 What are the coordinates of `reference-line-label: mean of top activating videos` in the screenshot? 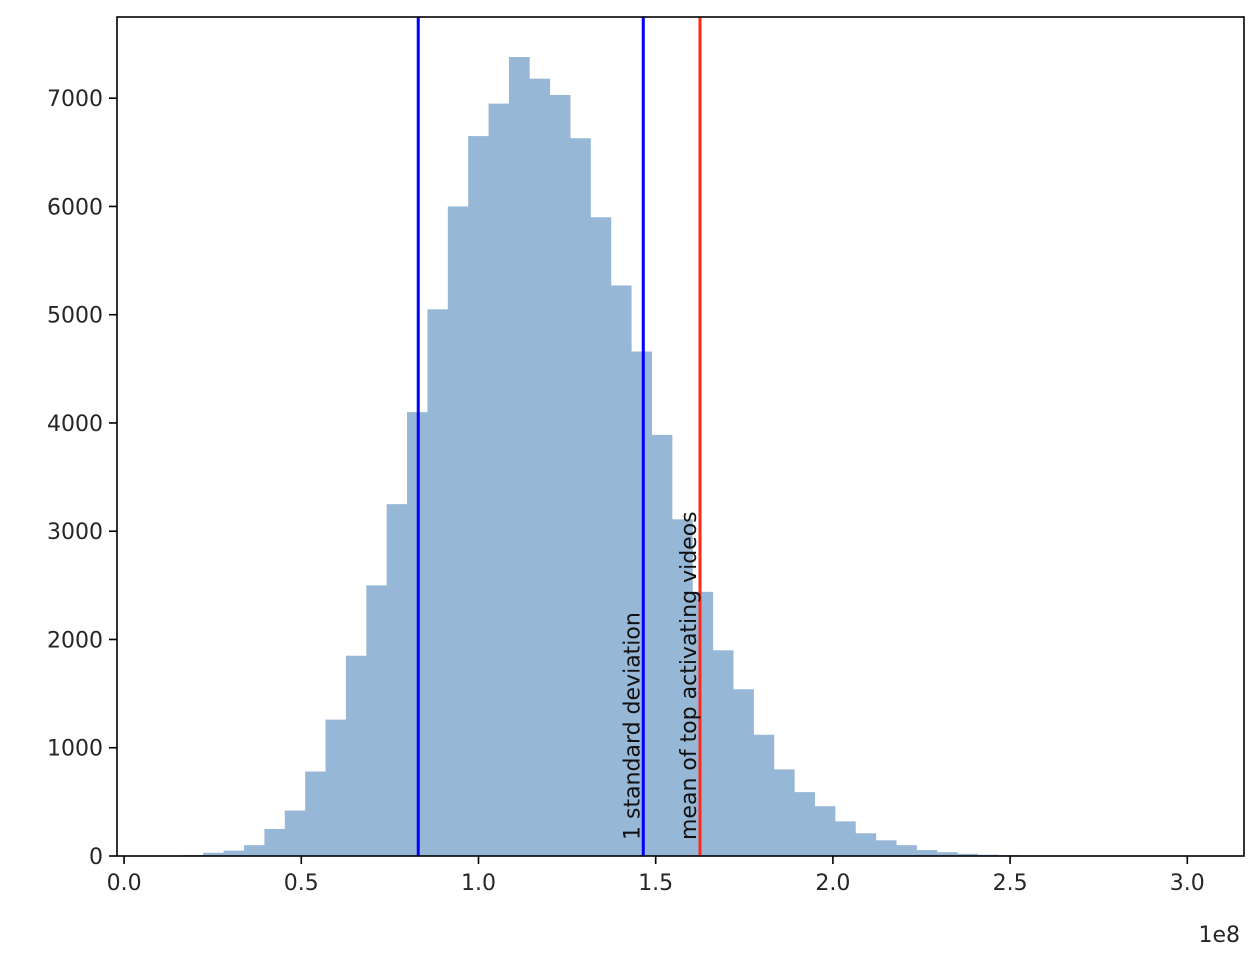 It's located at (689, 675).